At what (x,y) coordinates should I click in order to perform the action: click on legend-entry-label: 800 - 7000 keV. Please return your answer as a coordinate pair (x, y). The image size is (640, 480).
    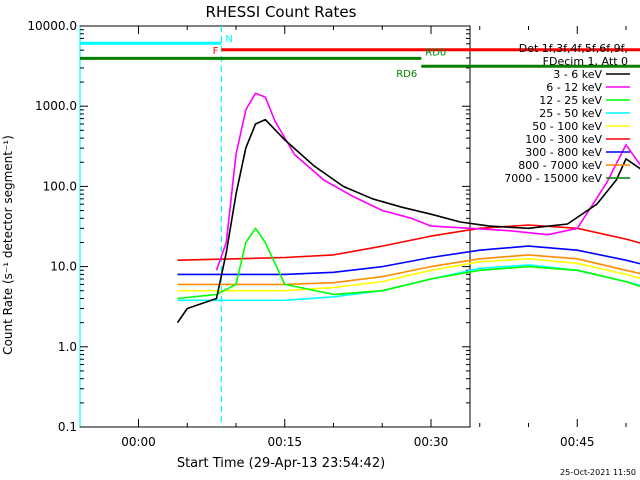
    Looking at the image, I should click on (560, 165).